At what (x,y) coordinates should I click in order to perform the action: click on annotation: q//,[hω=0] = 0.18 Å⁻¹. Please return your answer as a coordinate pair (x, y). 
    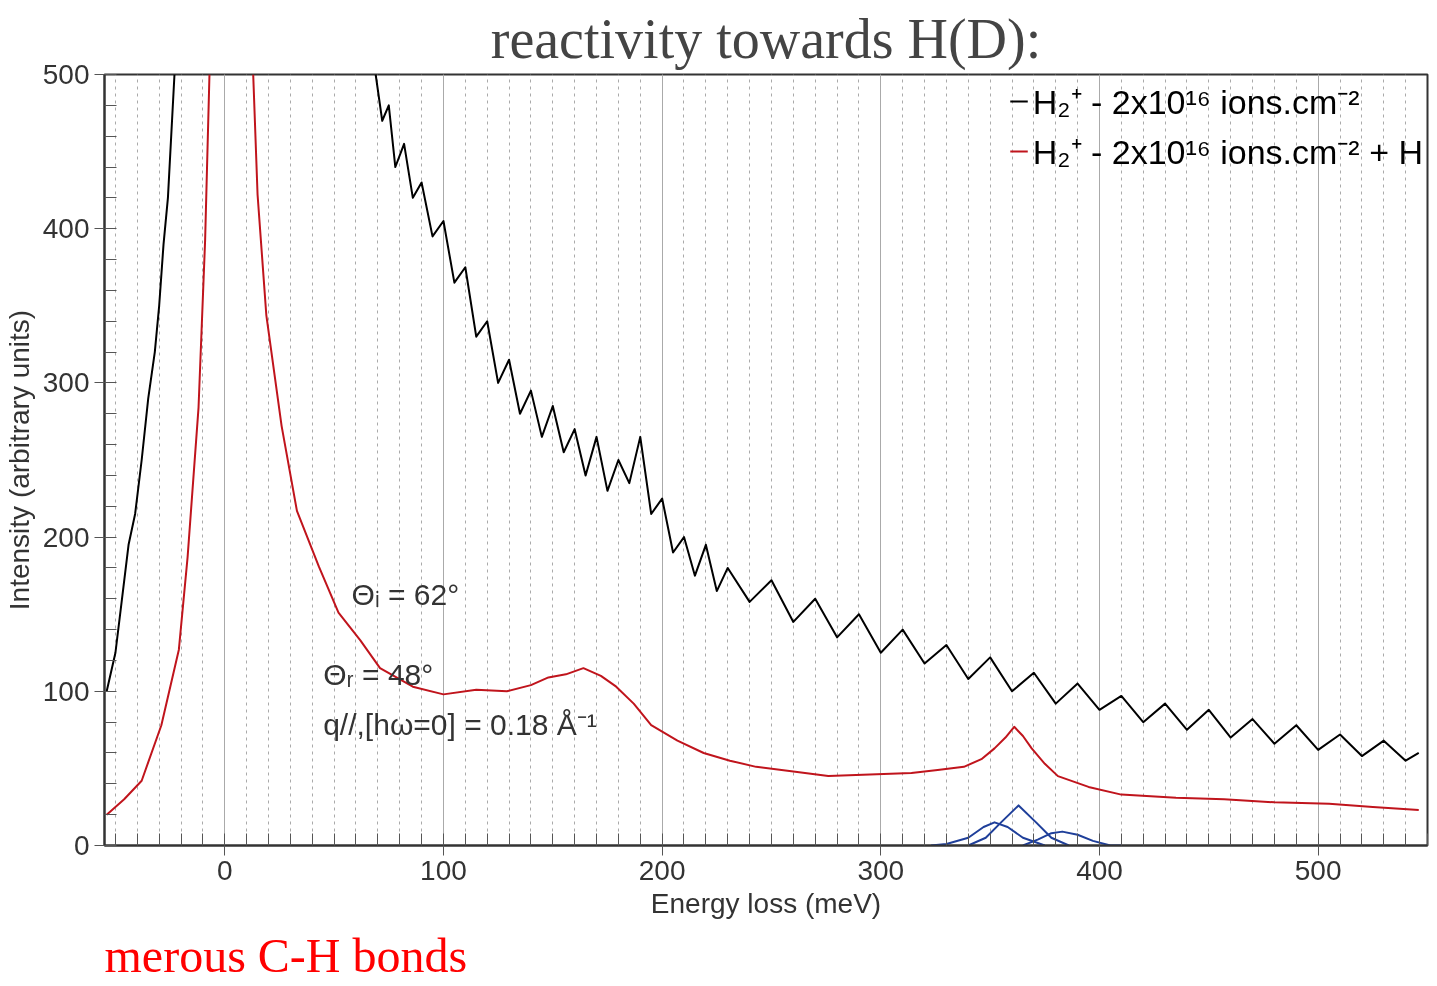
    Looking at the image, I should click on (460, 724).